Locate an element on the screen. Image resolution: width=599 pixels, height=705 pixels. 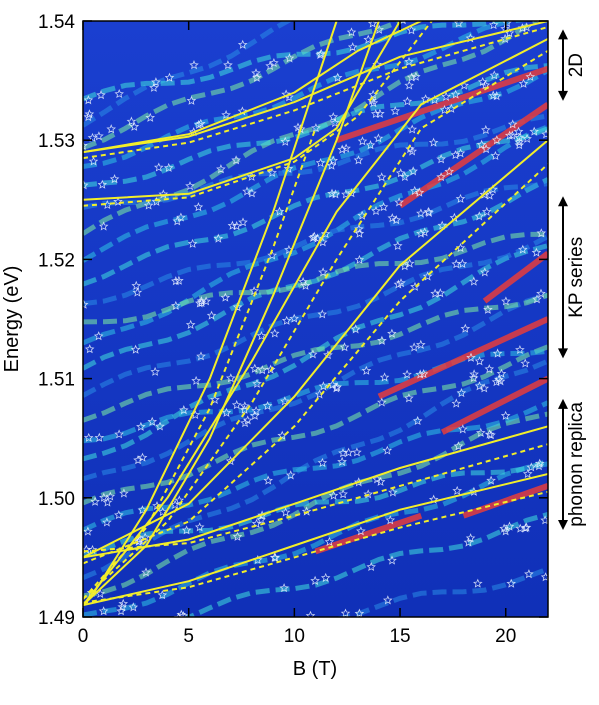
intensity-band is located at coordinates (188, 74).